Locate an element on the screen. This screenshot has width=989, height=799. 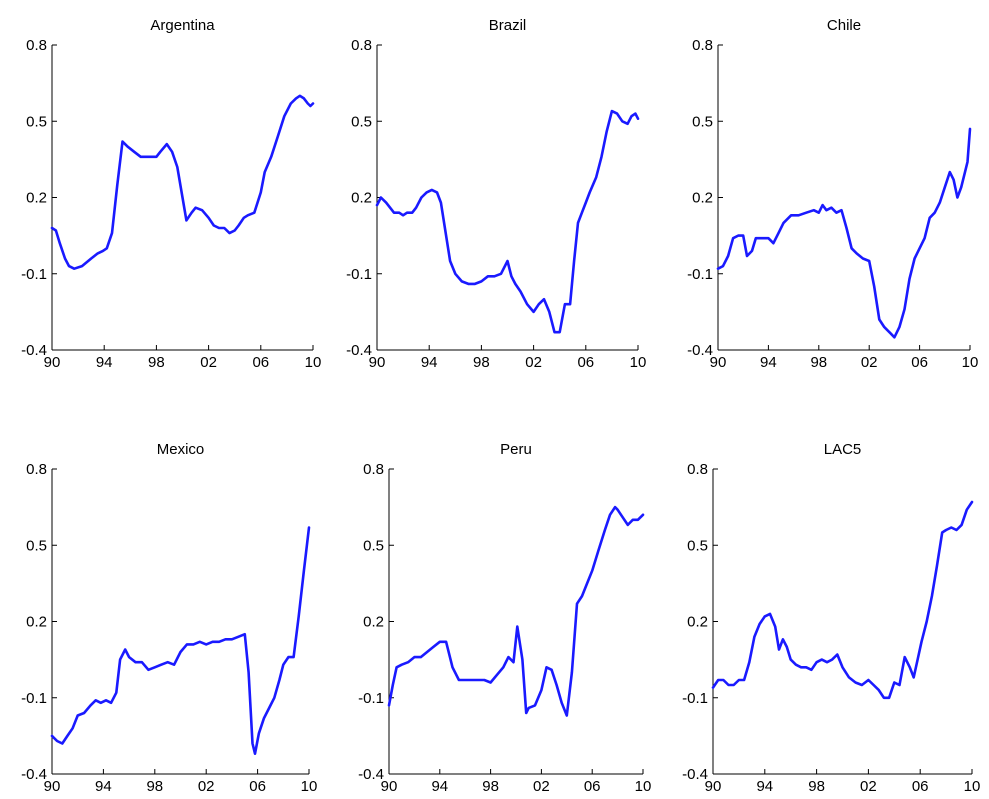
panel-chile: Chile -0.4 -0.1 0.2 0.5 0.8 90 94 98 02 06 10 is located at coordinates (832, 194).